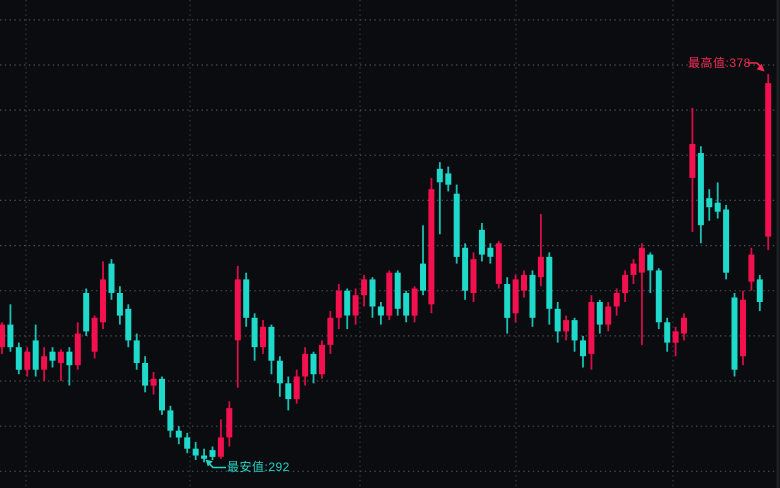 This screenshot has height=488, width=780. Describe the element at coordinates (258, 467) in the screenshot. I see `lowest-value-annotation: 最安值:292` at that location.